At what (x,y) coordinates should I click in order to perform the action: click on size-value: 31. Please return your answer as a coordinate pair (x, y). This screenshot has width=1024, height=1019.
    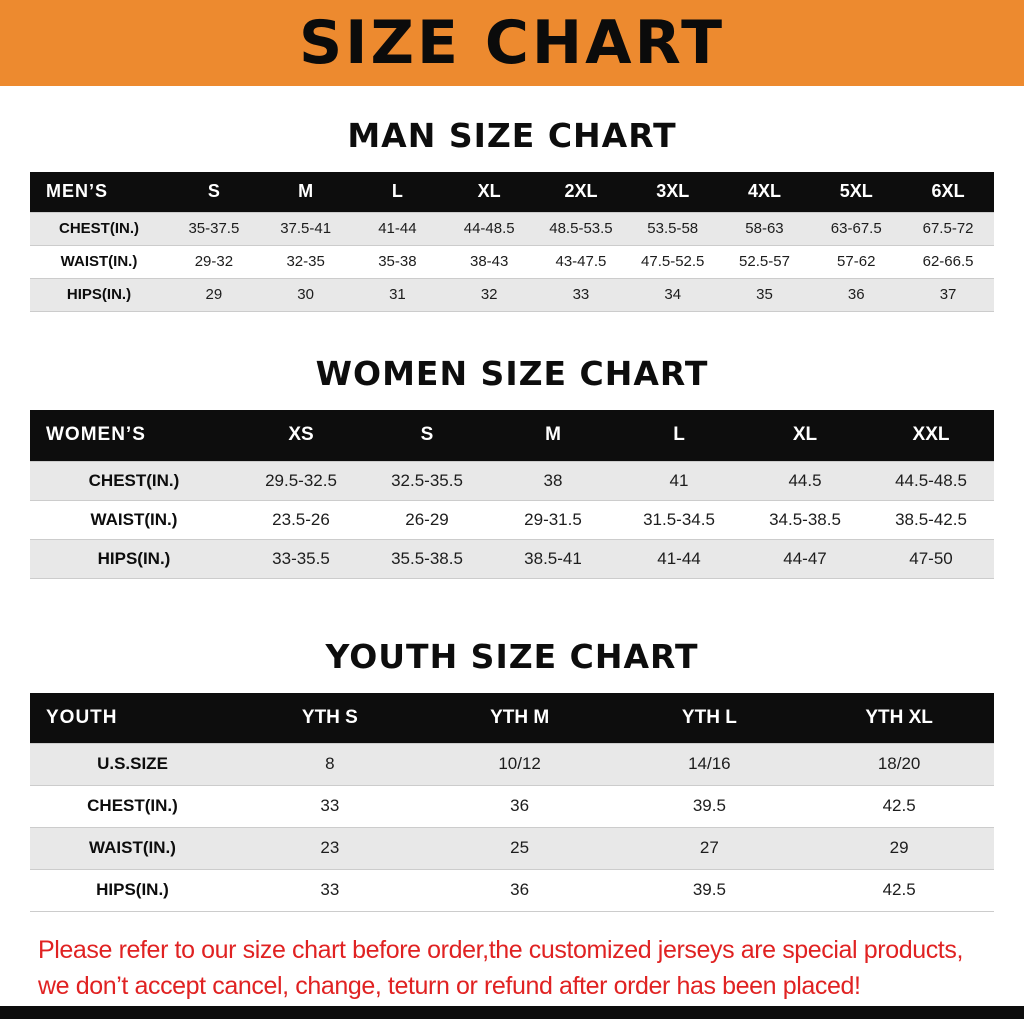
    Looking at the image, I should click on (397, 294).